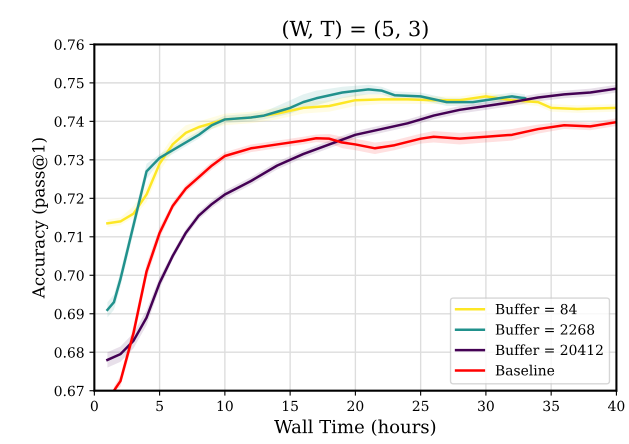 Image resolution: width=629 pixels, height=444 pixels. Describe the element at coordinates (69, 198) in the screenshot. I see `y-tick-label: 0.72` at that location.